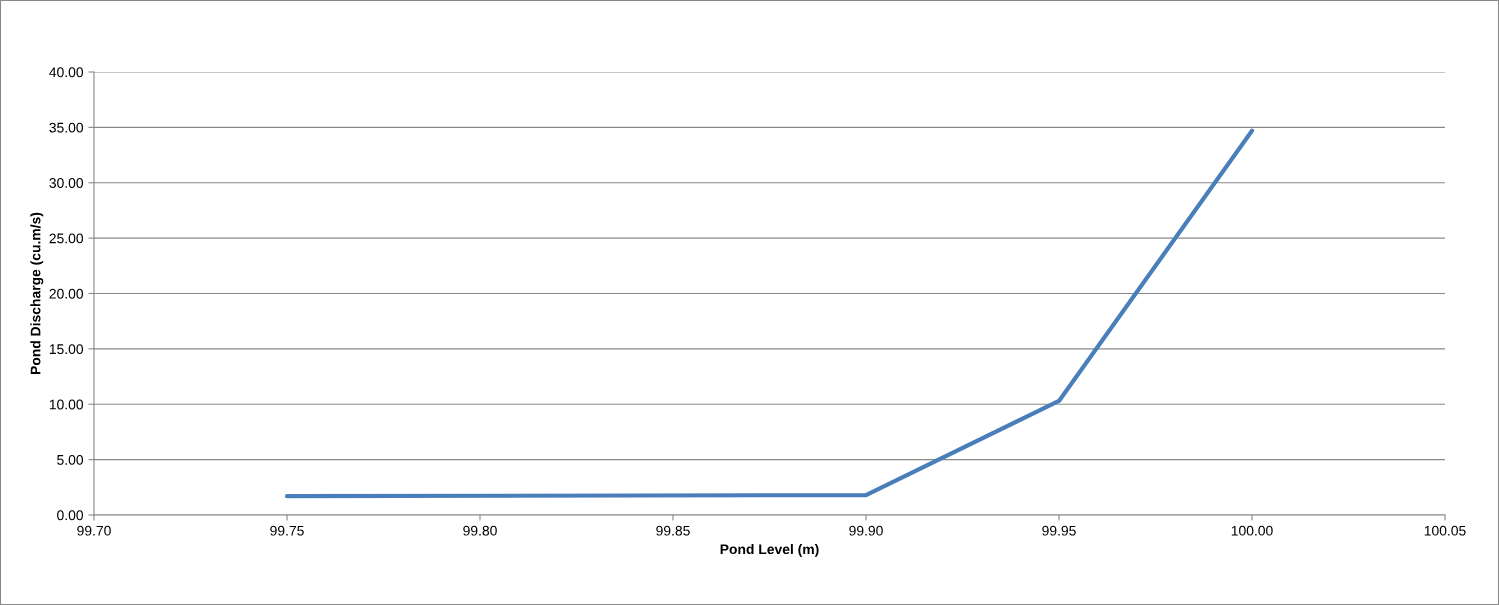 This screenshot has height=605, width=1499. Describe the element at coordinates (1252, 530) in the screenshot. I see `x-tick-label: 100.00` at that location.